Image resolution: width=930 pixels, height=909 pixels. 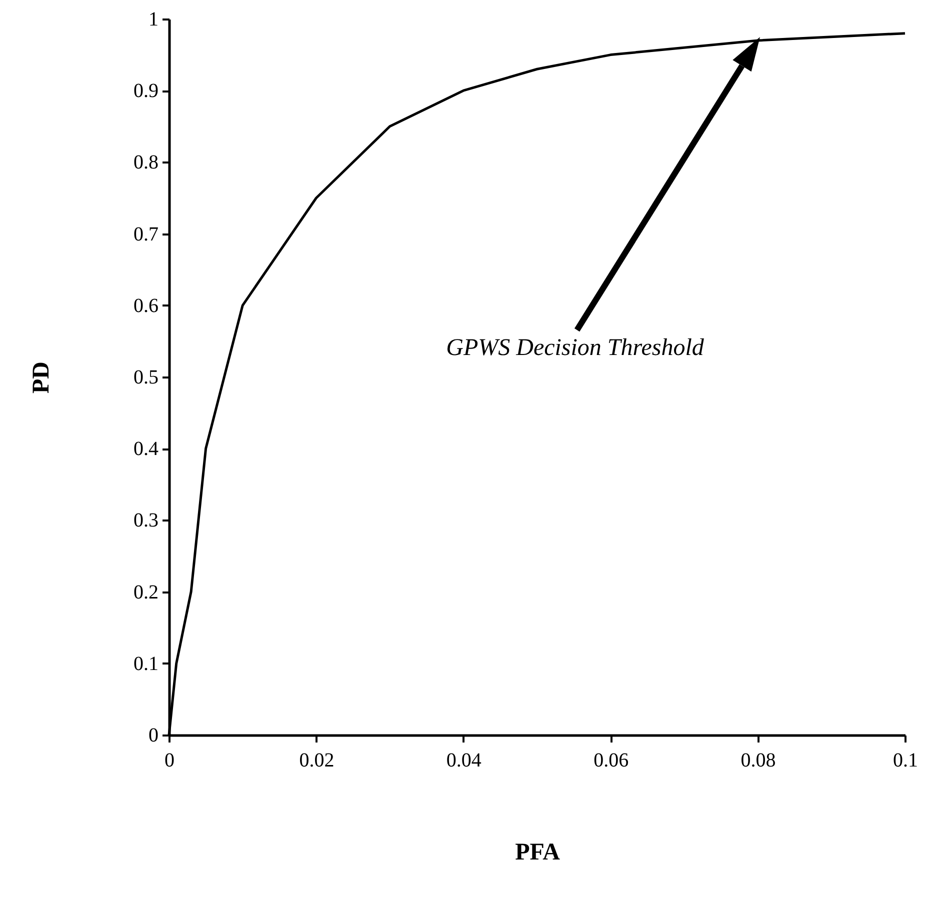 What do you see at coordinates (41, 378) in the screenshot?
I see `y-axis-title: PD` at bounding box center [41, 378].